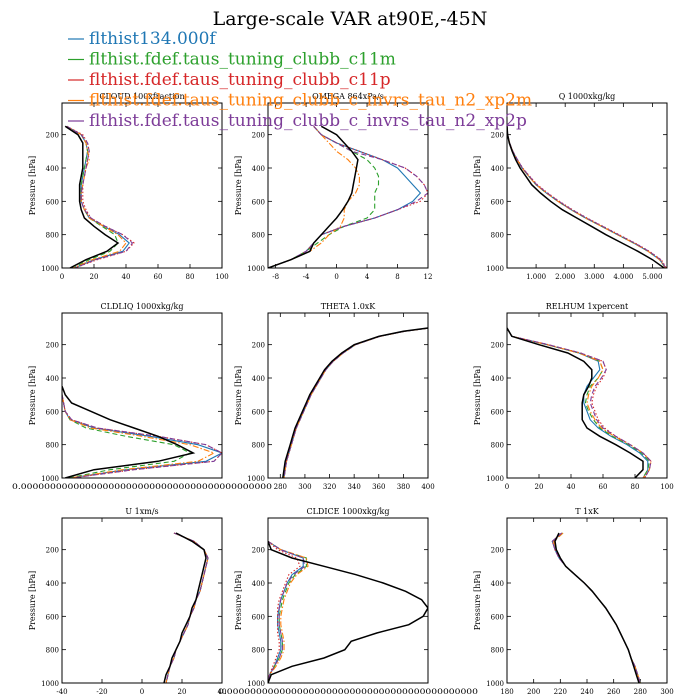 Image resolution: width=700 pixels, height=700 pixels. I want to click on curves-cloud, so click(99, 196).